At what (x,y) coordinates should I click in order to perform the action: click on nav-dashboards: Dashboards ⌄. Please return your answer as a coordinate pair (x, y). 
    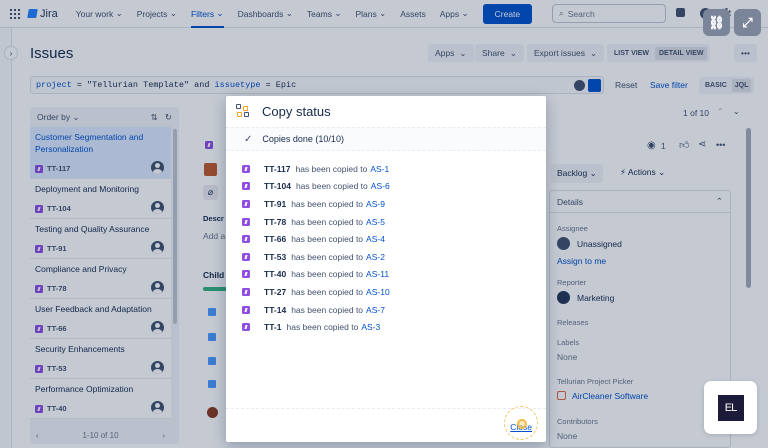
    Looking at the image, I should click on (265, 13).